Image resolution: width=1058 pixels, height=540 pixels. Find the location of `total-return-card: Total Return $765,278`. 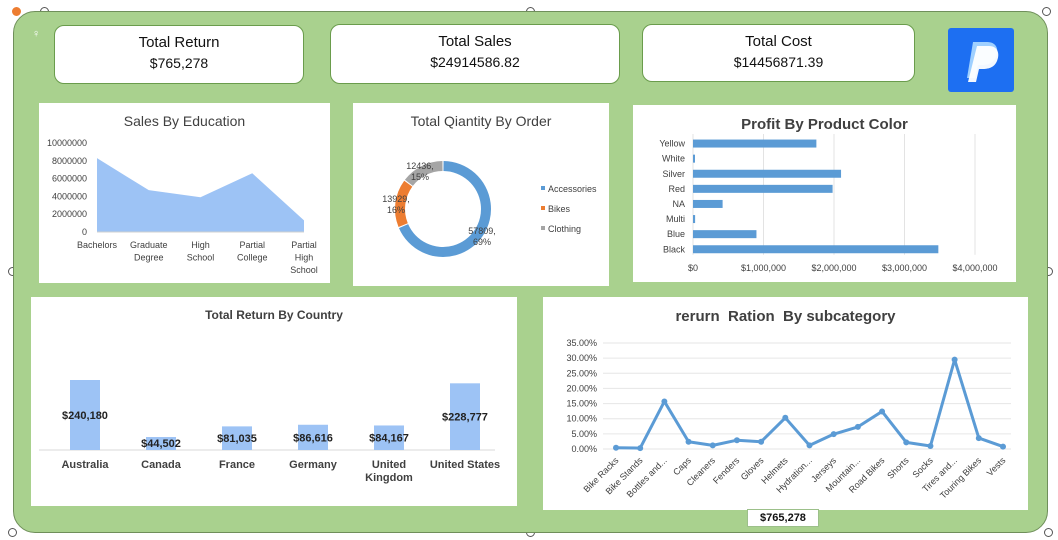

total-return-card: Total Return $765,278 is located at coordinates (179, 54).